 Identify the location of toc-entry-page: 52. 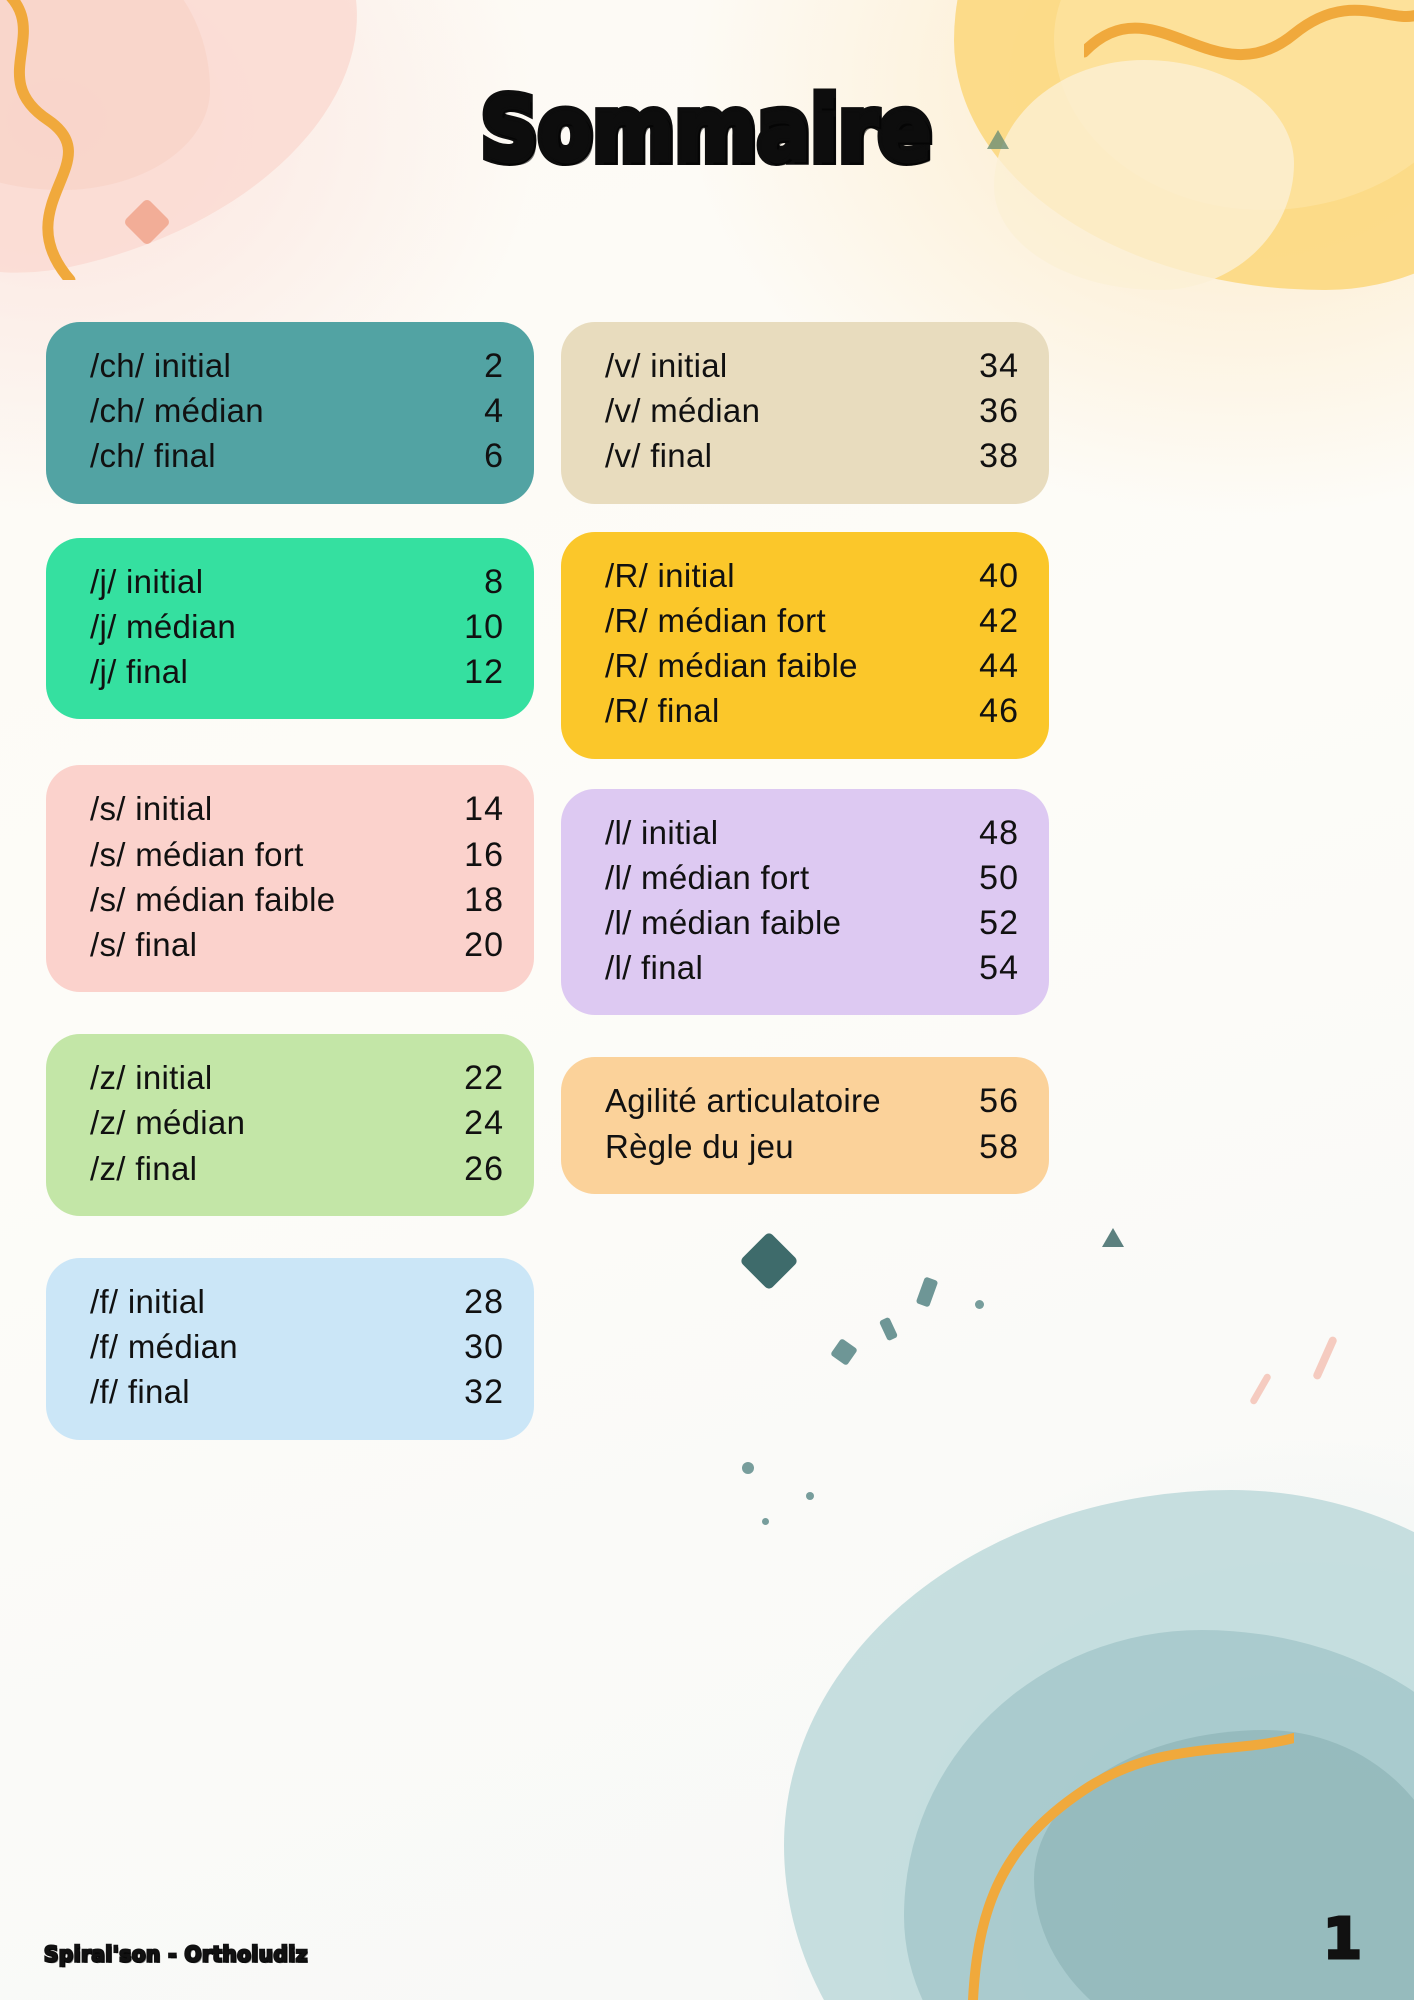
(999, 922).